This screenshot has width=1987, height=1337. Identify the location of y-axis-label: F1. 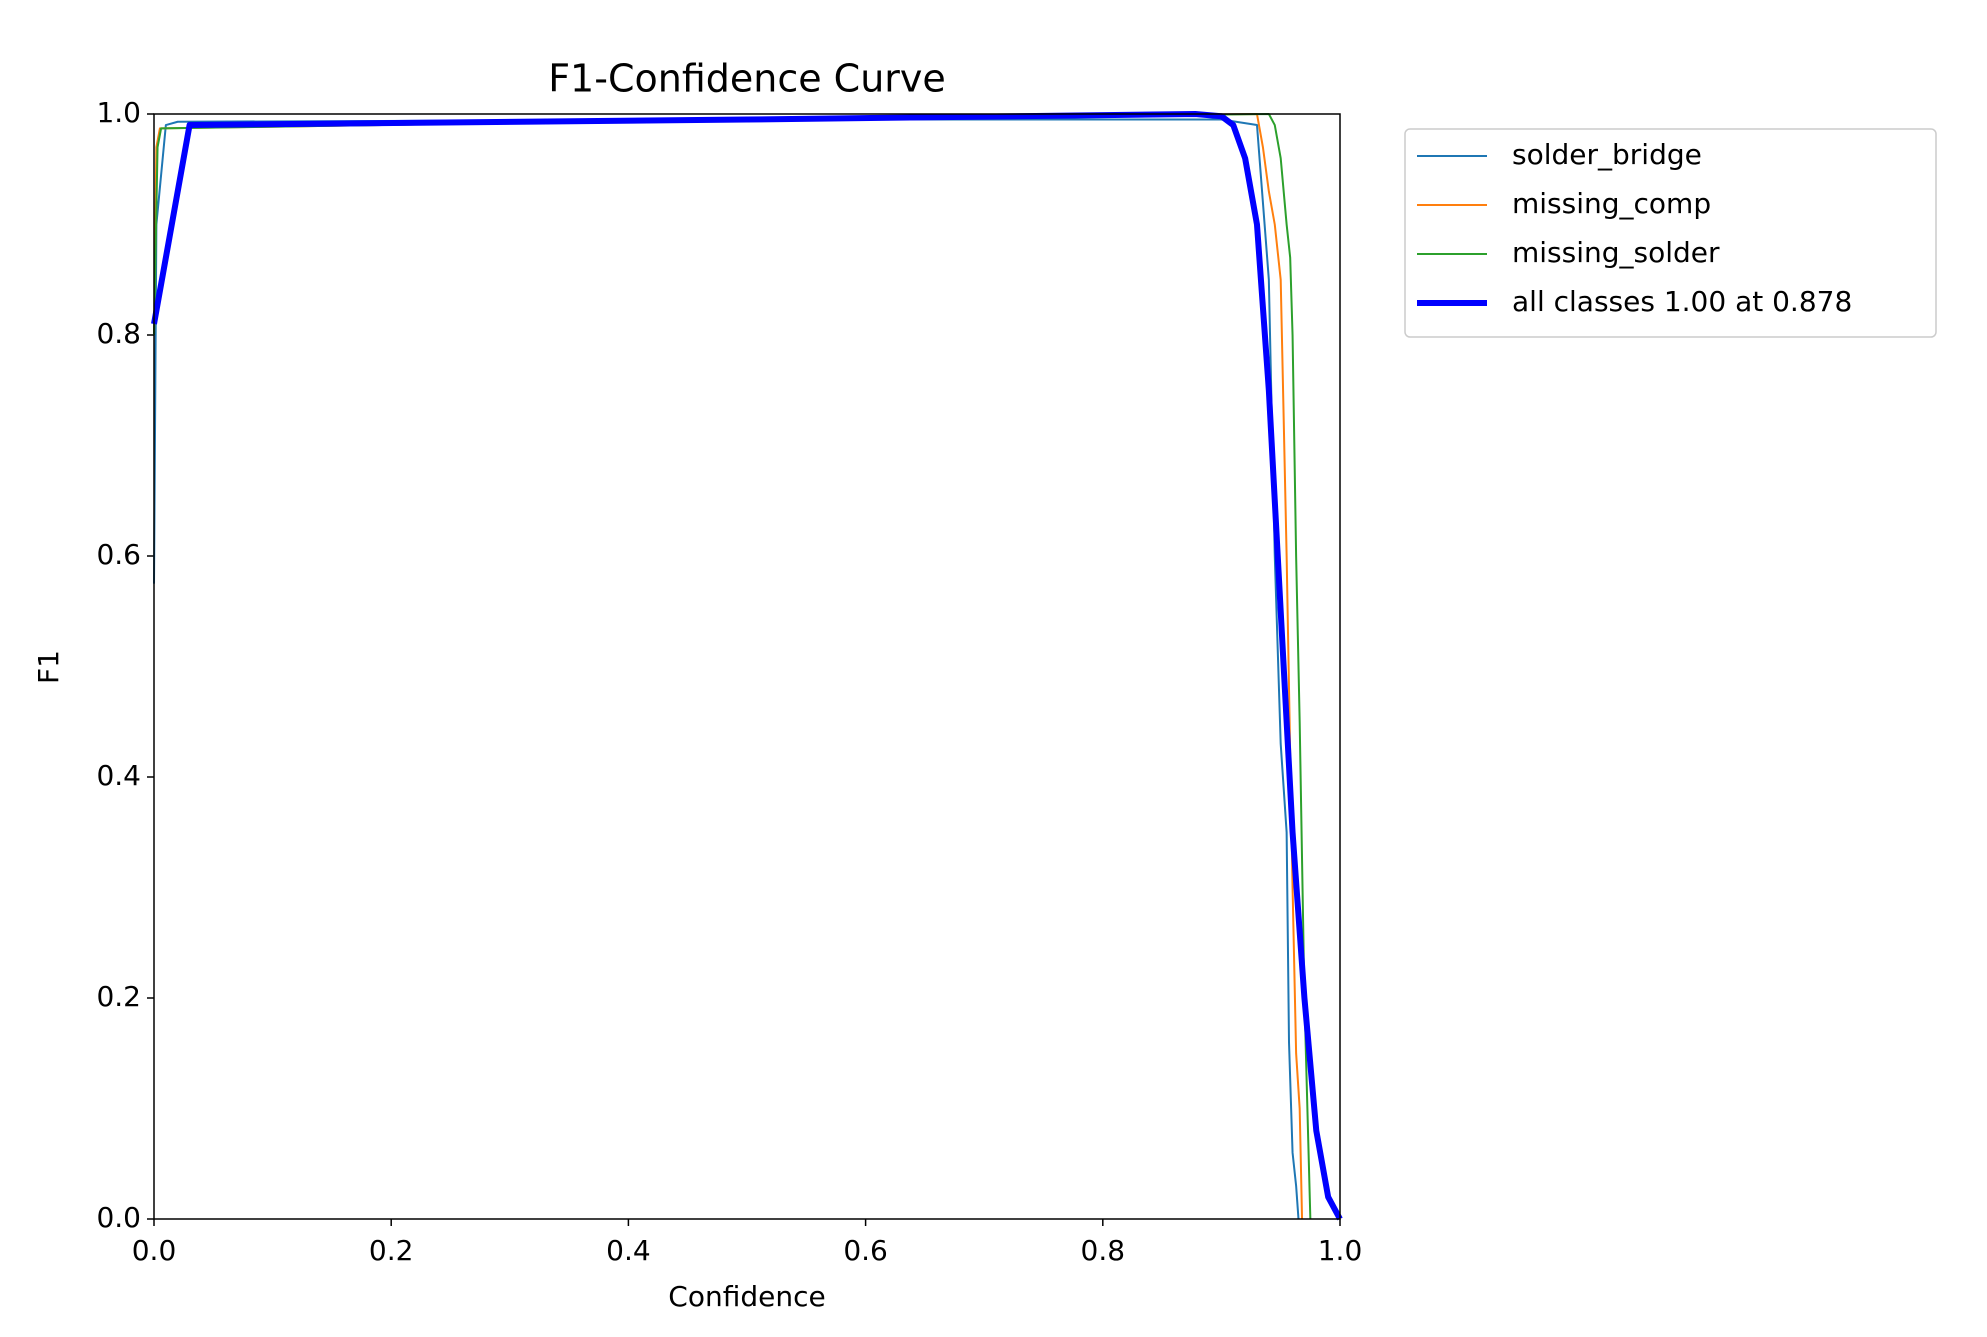
(48, 667).